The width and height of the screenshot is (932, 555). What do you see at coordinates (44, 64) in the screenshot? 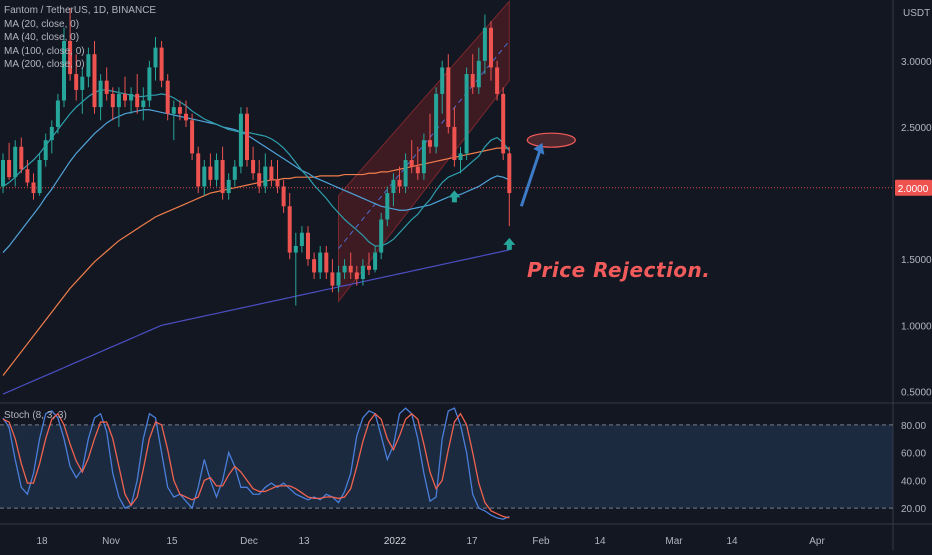
I see `ma-200-label: MA (200, close, 0)` at bounding box center [44, 64].